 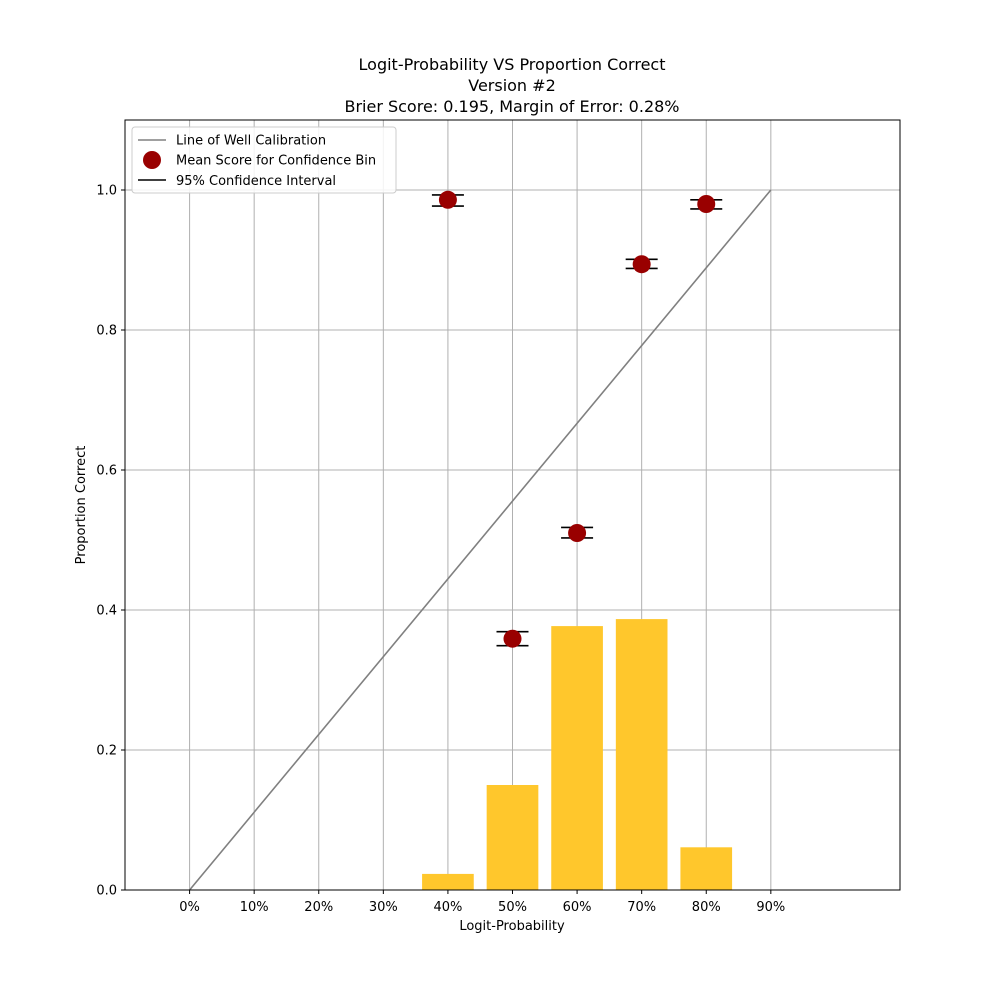 What do you see at coordinates (512, 64) in the screenshot?
I see `chart-title-line-1: Logit-Probability VS Proportion Correct` at bounding box center [512, 64].